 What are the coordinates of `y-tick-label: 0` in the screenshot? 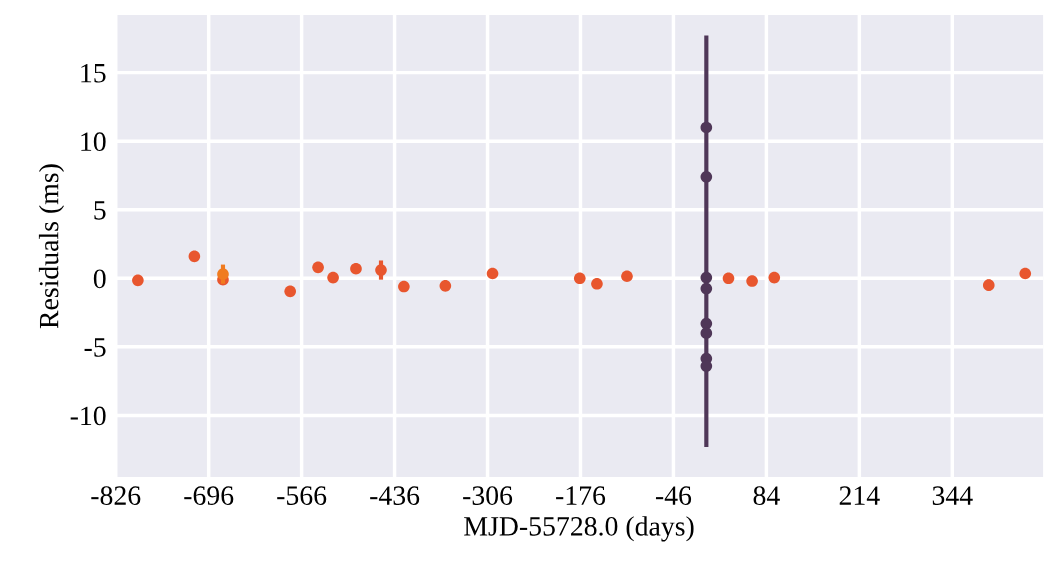 It's located at (99, 279).